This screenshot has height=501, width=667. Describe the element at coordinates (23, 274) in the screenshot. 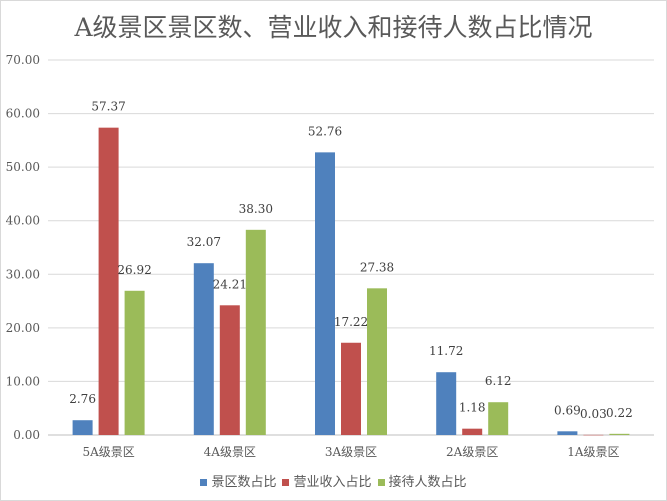

I see `y-tick-label: 30.00` at that location.